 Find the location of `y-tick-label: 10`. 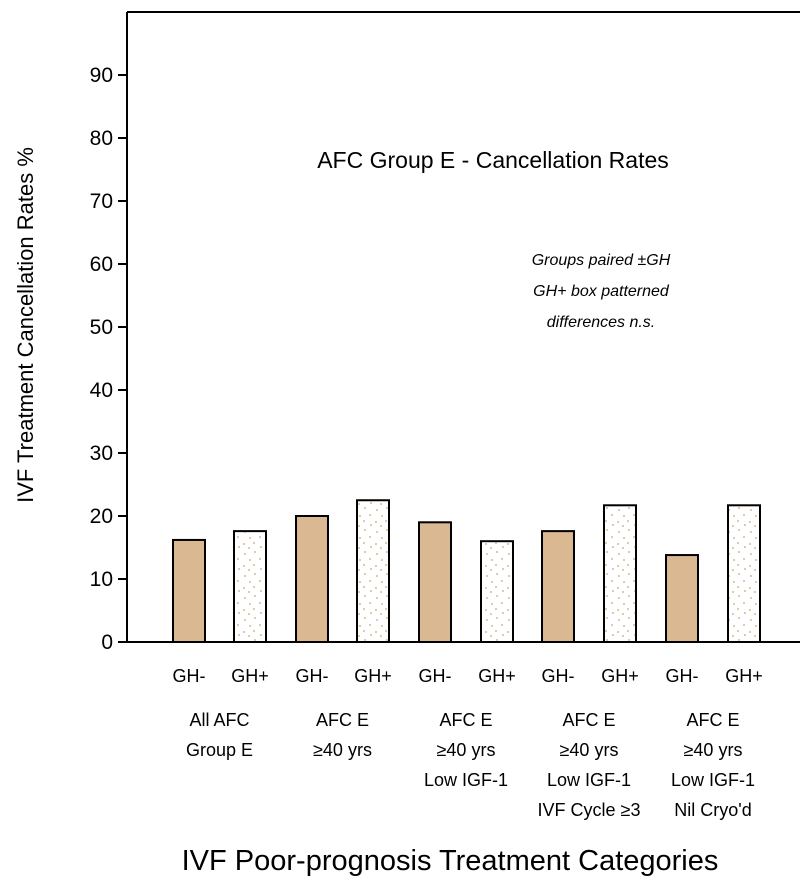

y-tick-label: 10 is located at coordinates (101, 579).